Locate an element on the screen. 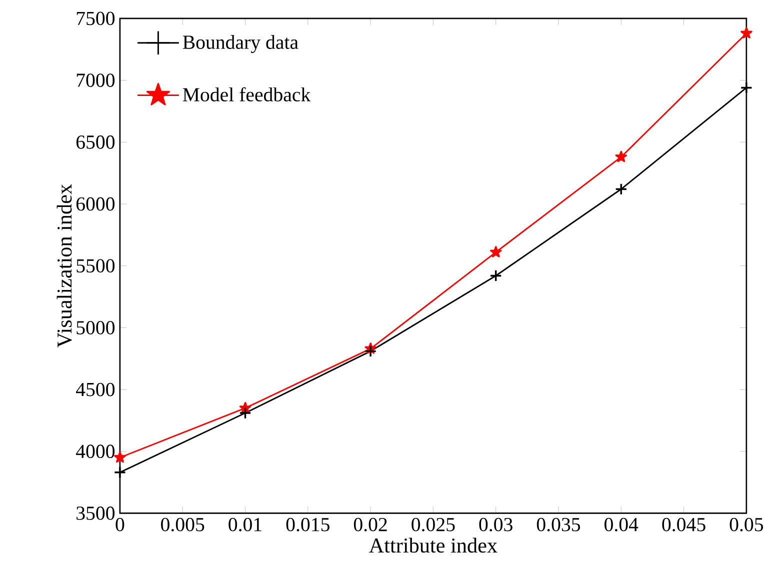  x-tick-label: 0.02 is located at coordinates (370, 525).